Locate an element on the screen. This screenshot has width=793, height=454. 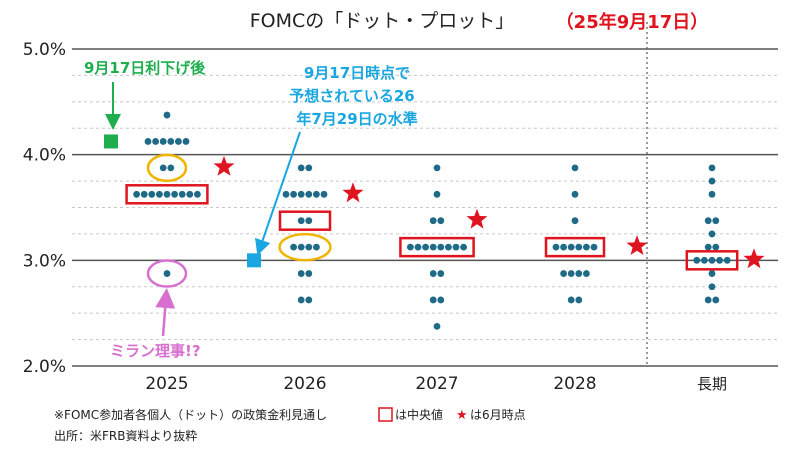
y-tick-label: 5.0% is located at coordinates (44, 50).